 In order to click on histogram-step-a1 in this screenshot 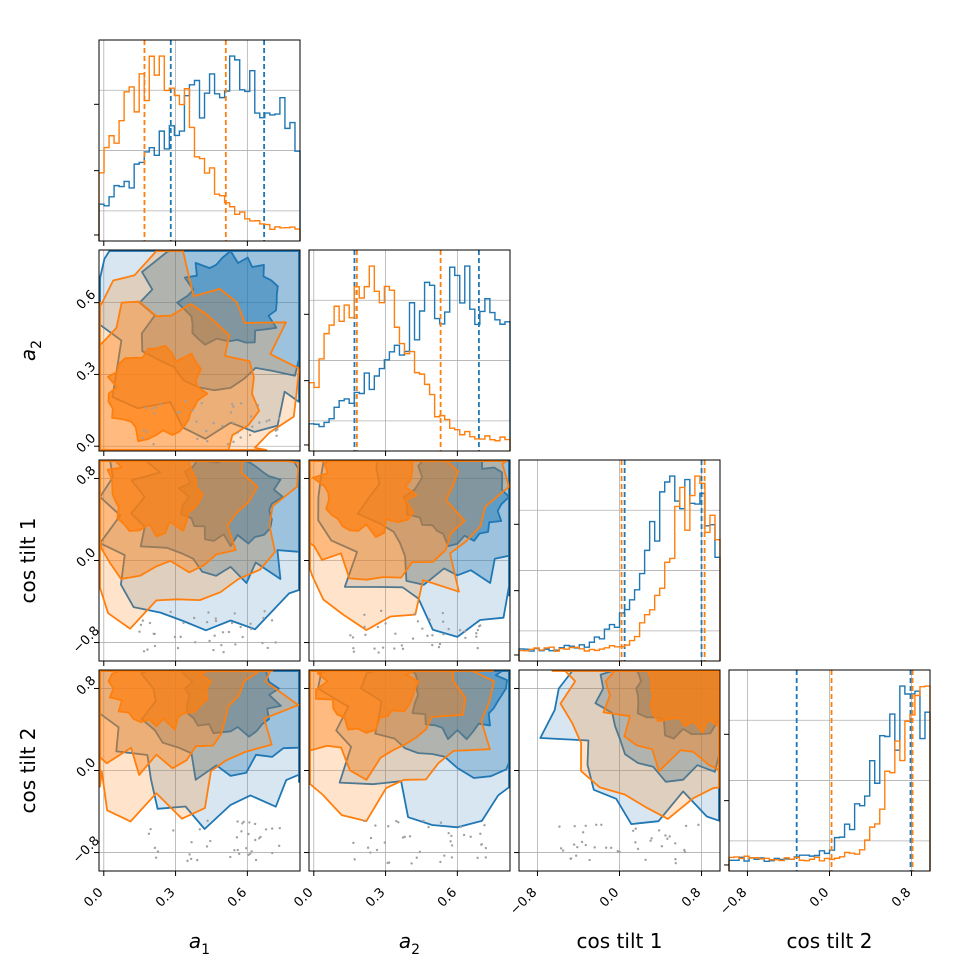, I will do `click(199, 148)`.